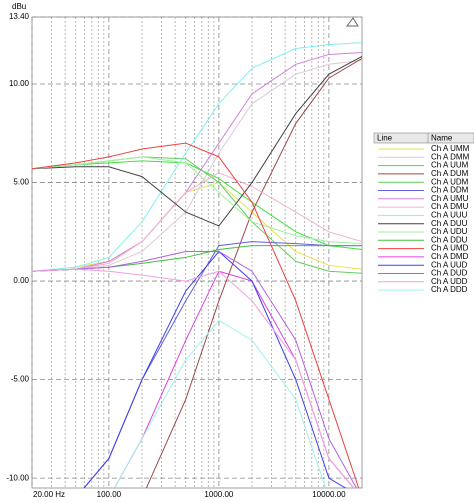 The width and height of the screenshot is (474, 502). Describe the element at coordinates (449, 289) in the screenshot. I see `legend-label: Ch A DDD` at that location.